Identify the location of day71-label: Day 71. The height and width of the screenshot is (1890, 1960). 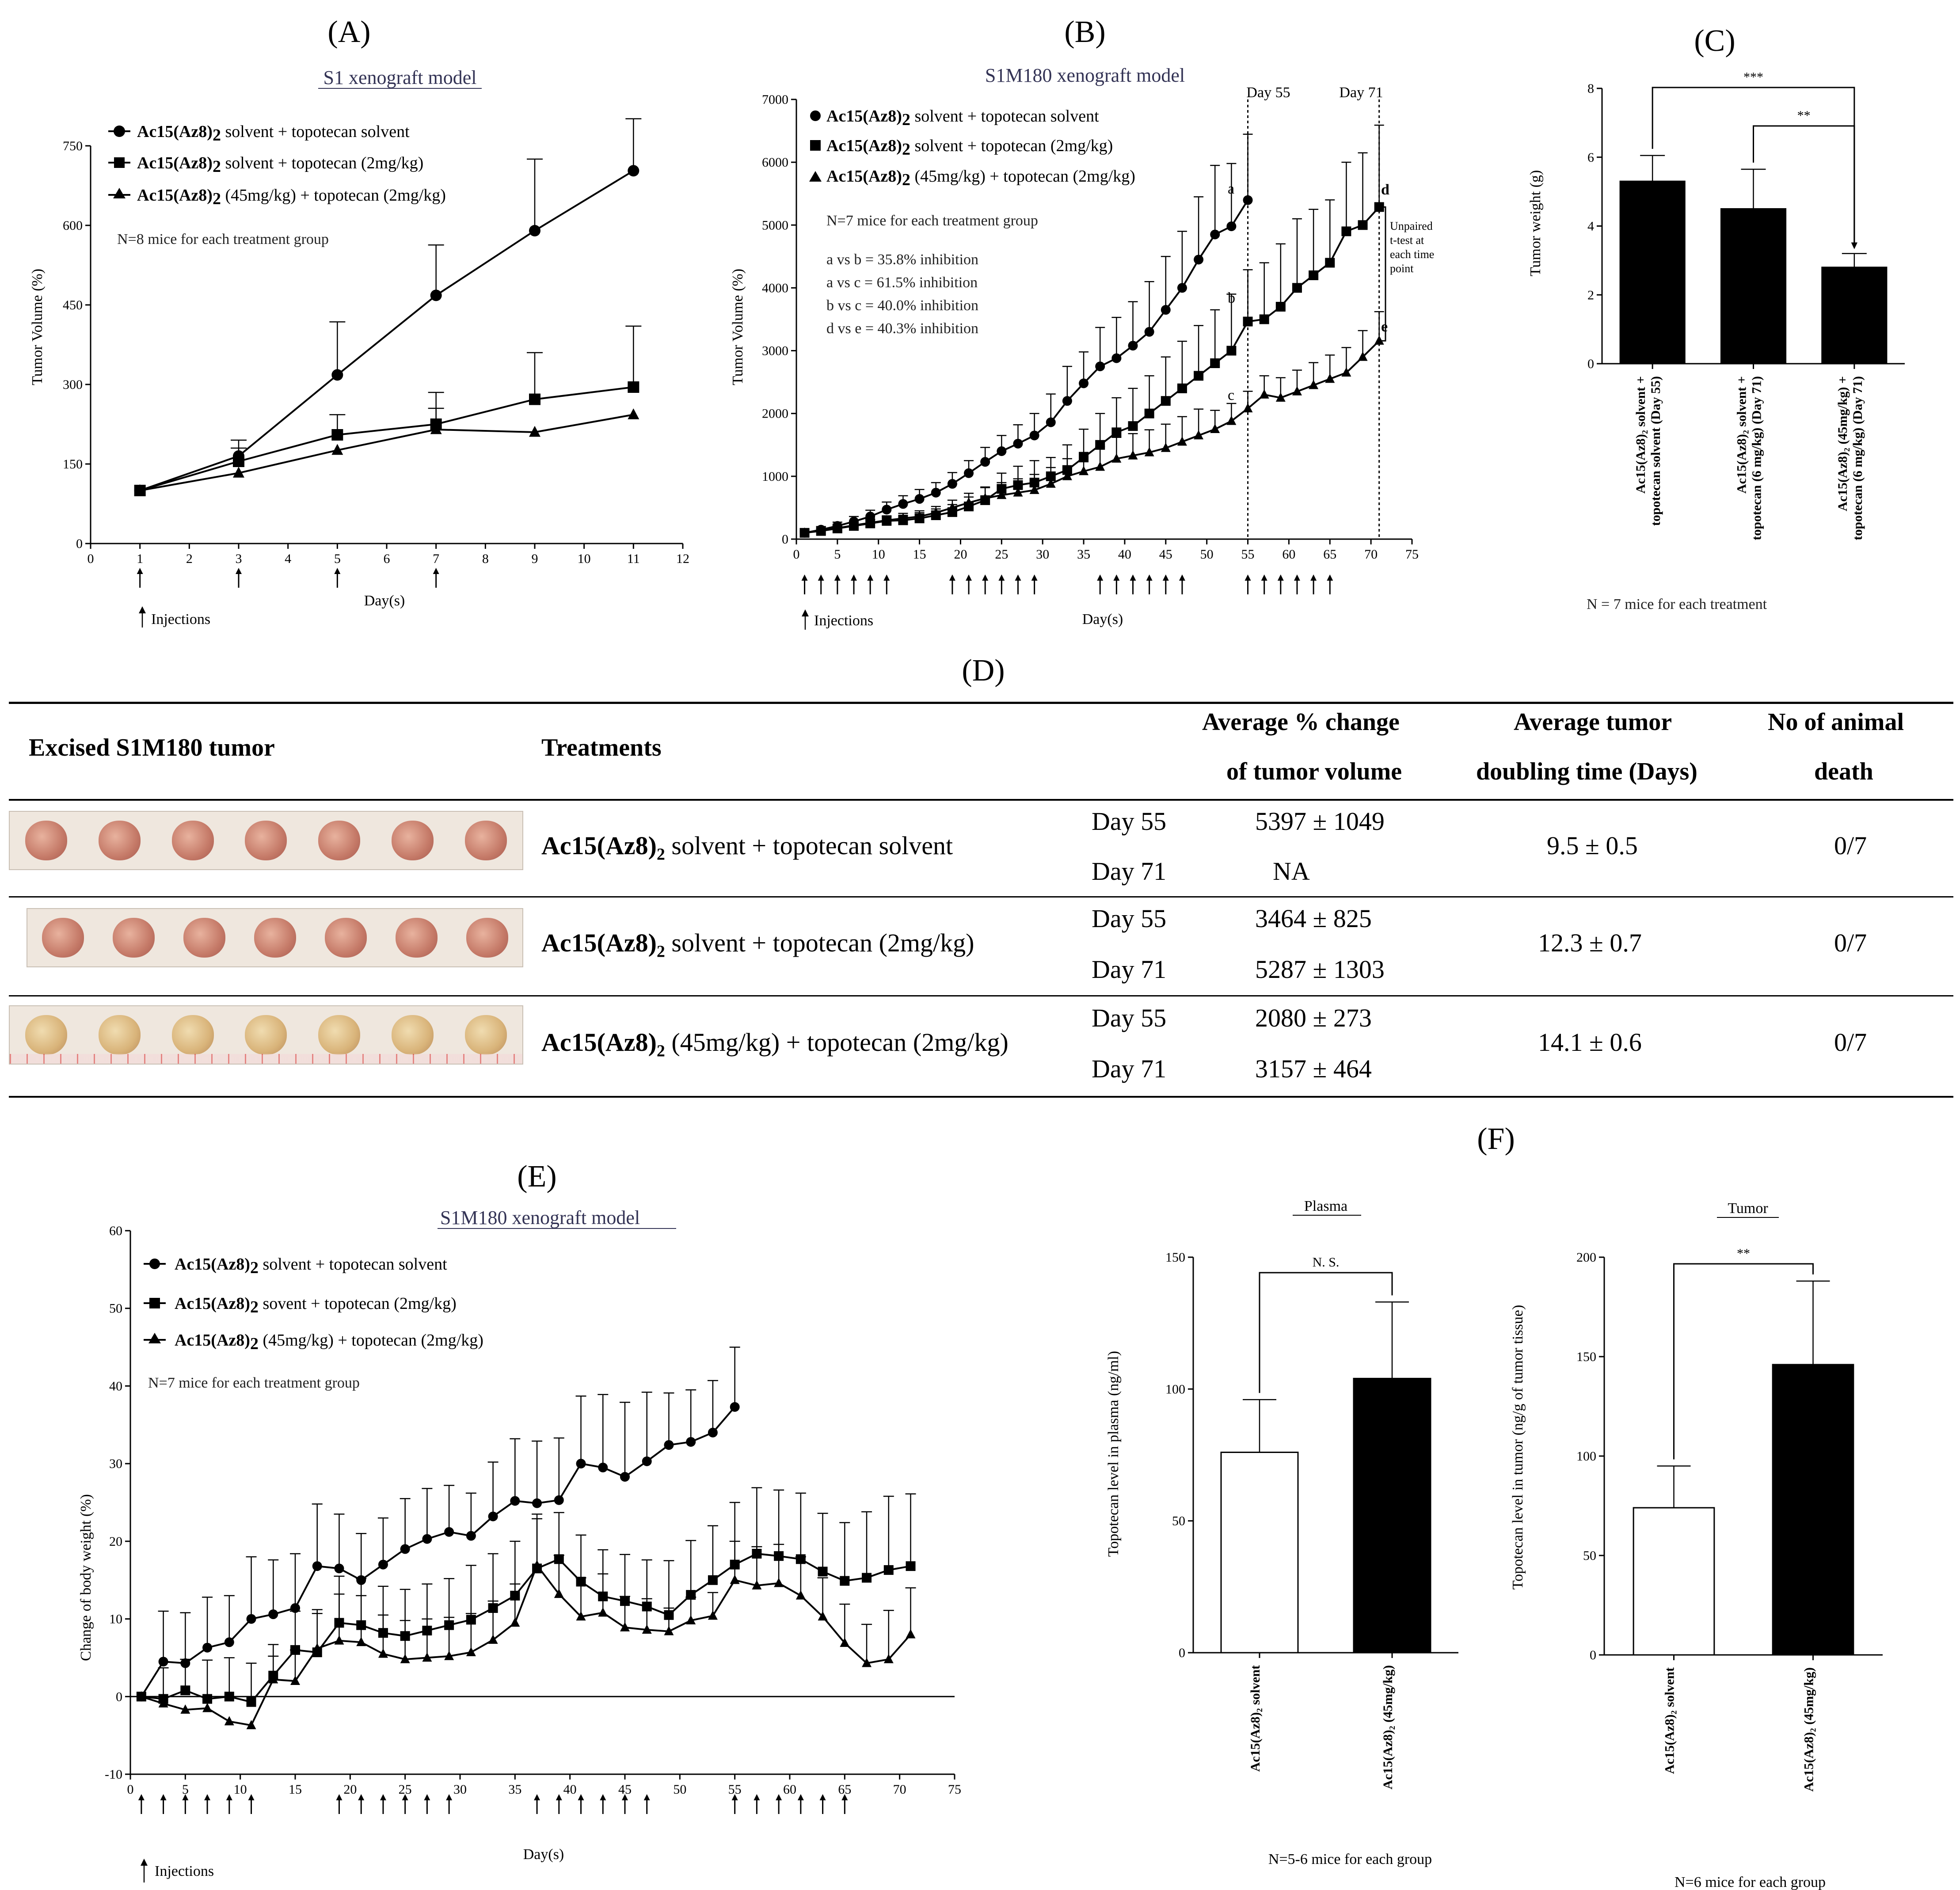
(1361, 92).